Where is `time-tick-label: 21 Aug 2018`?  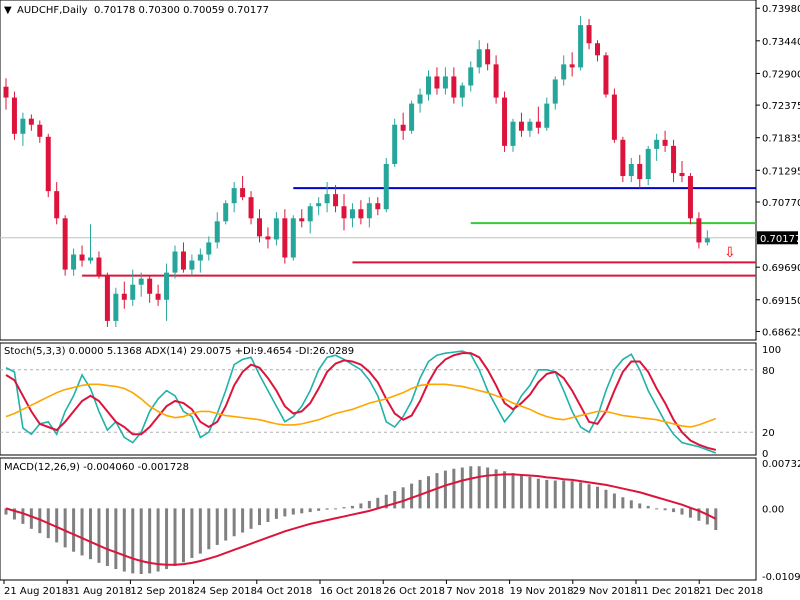 time-tick-label: 21 Aug 2018 is located at coordinates (36, 591).